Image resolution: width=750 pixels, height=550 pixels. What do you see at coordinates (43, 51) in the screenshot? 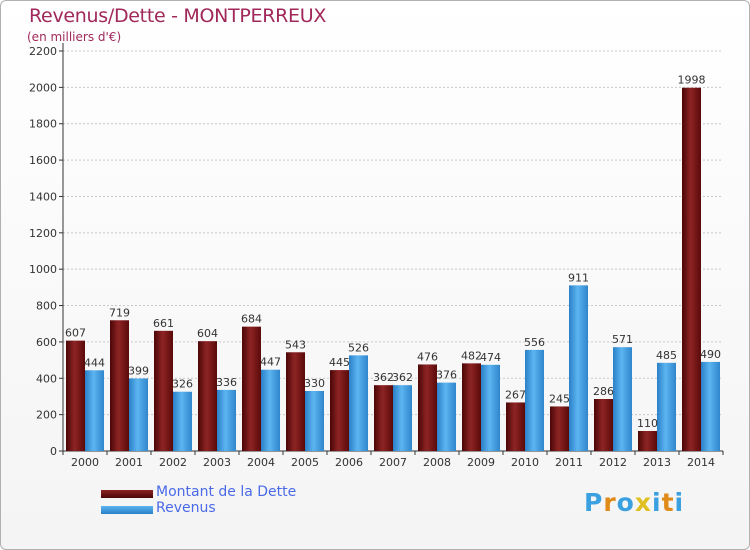
I see `y-tick-label: 2200` at bounding box center [43, 51].